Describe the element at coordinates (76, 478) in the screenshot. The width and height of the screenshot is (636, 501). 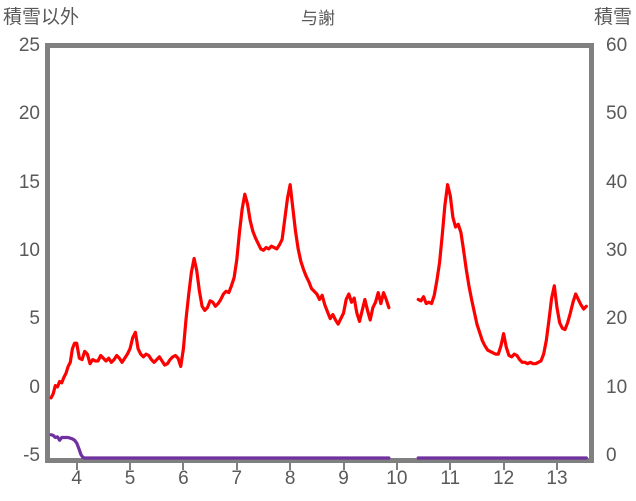
I see `x-axis-tick: 4` at that location.